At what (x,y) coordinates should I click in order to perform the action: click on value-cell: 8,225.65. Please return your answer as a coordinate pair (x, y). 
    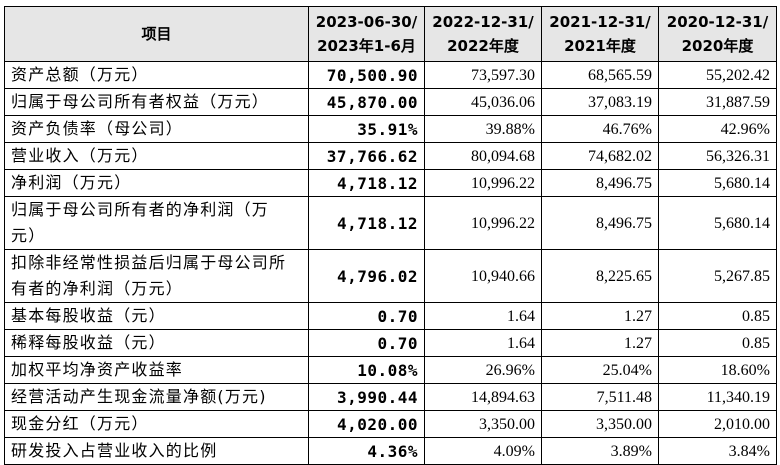
    Looking at the image, I should click on (600, 276).